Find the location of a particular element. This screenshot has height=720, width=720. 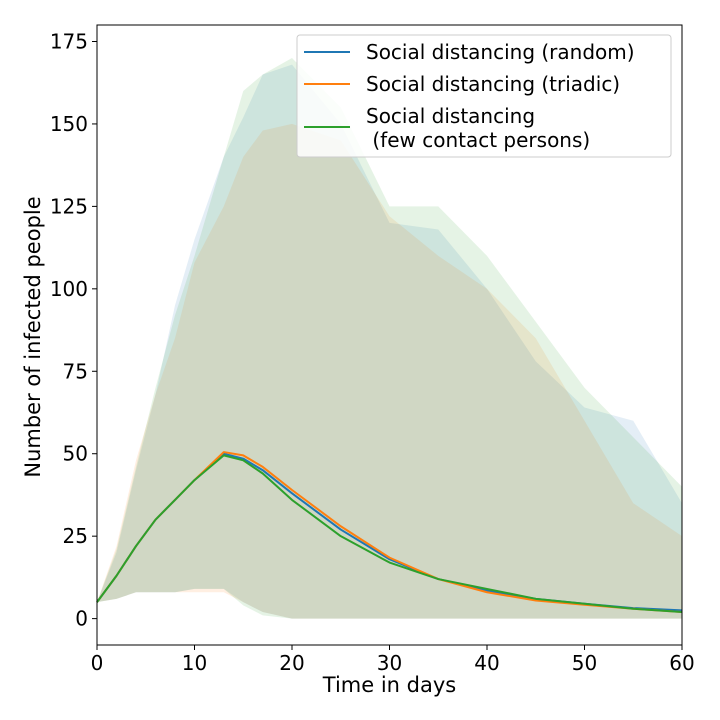

y-tick-label: 25 is located at coordinates (75, 536).